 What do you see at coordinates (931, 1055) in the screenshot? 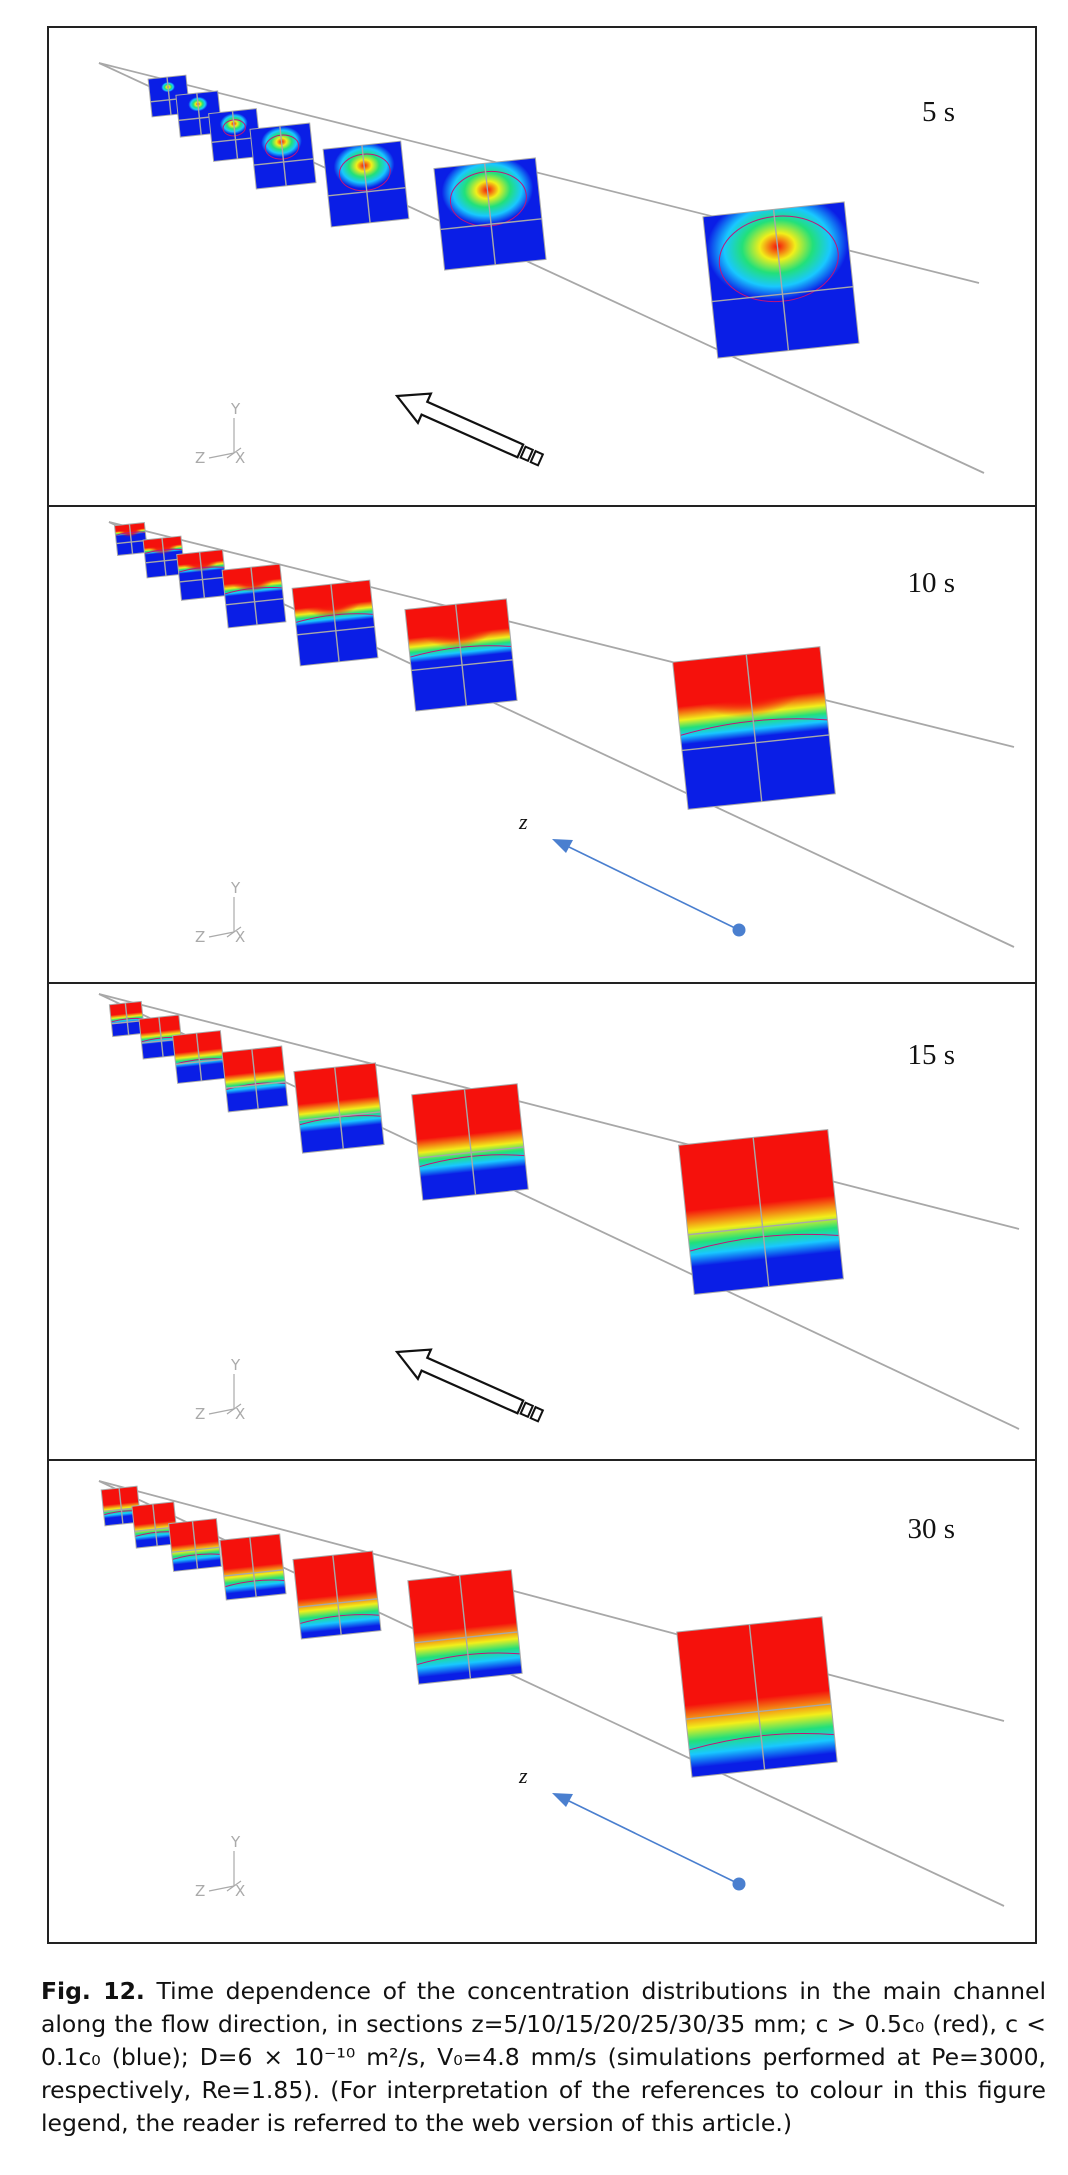
I see `time-label: 15 s` at bounding box center [931, 1055].